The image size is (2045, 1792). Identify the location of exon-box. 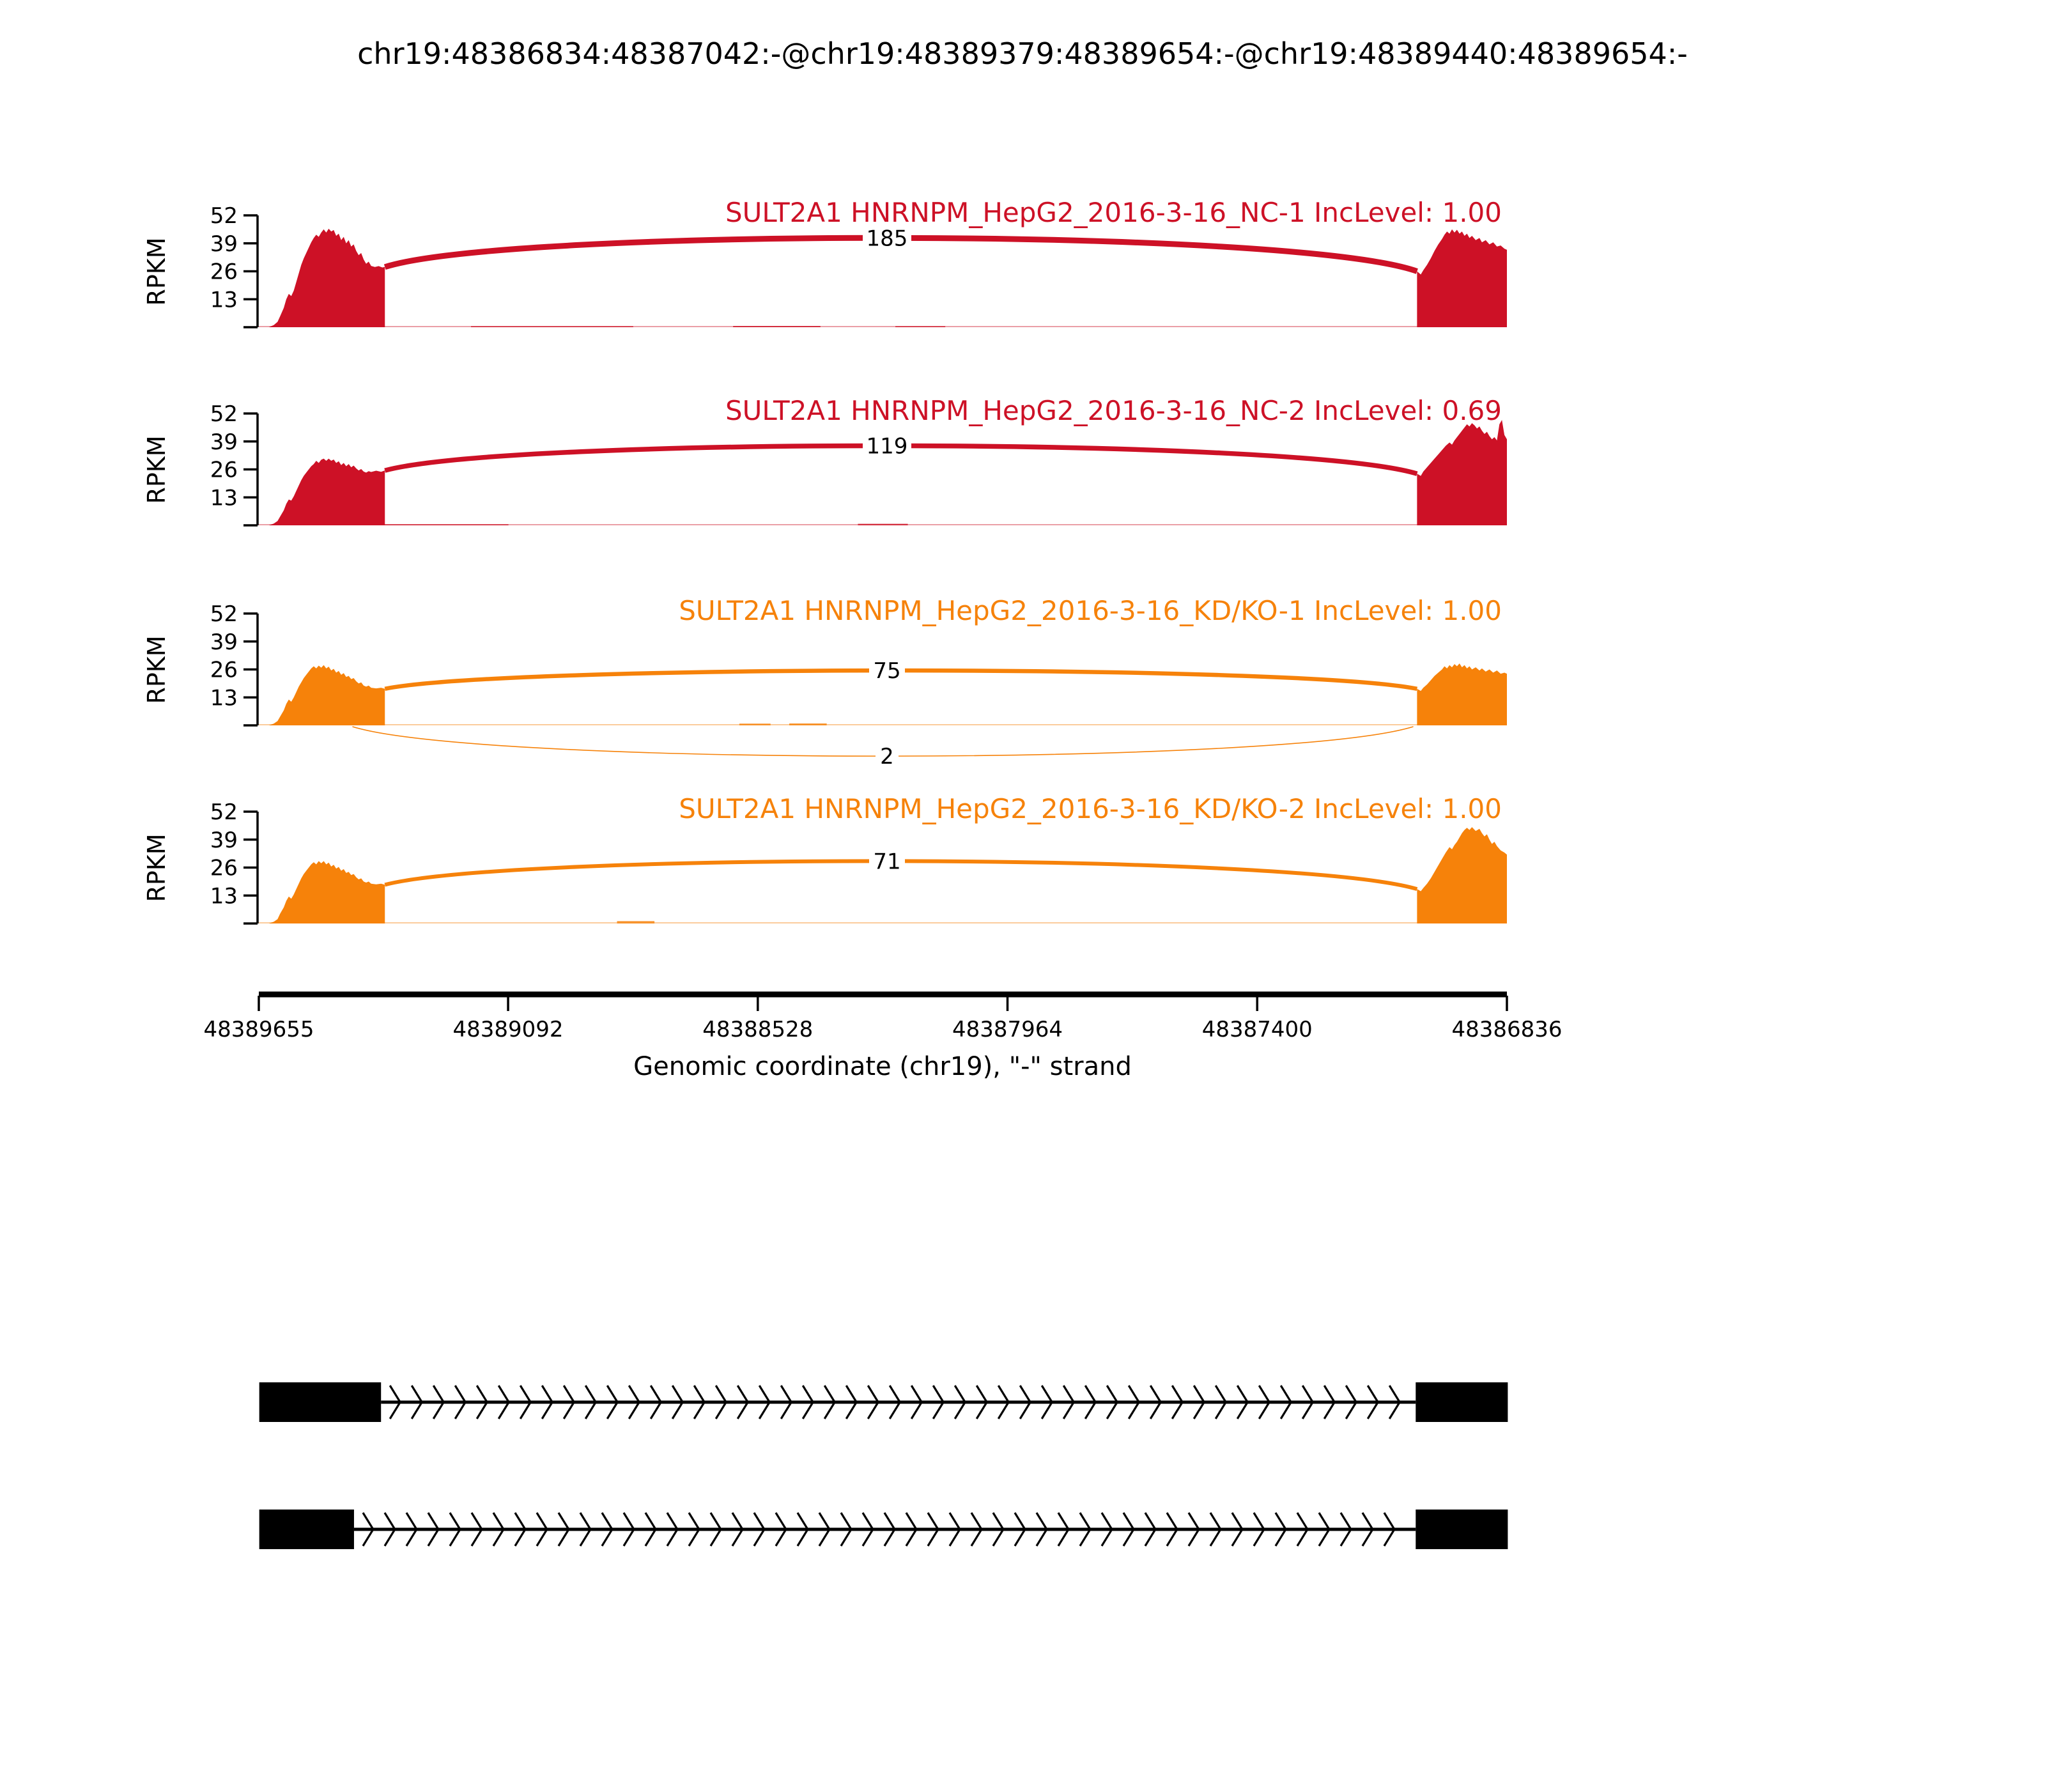
(1462, 1402).